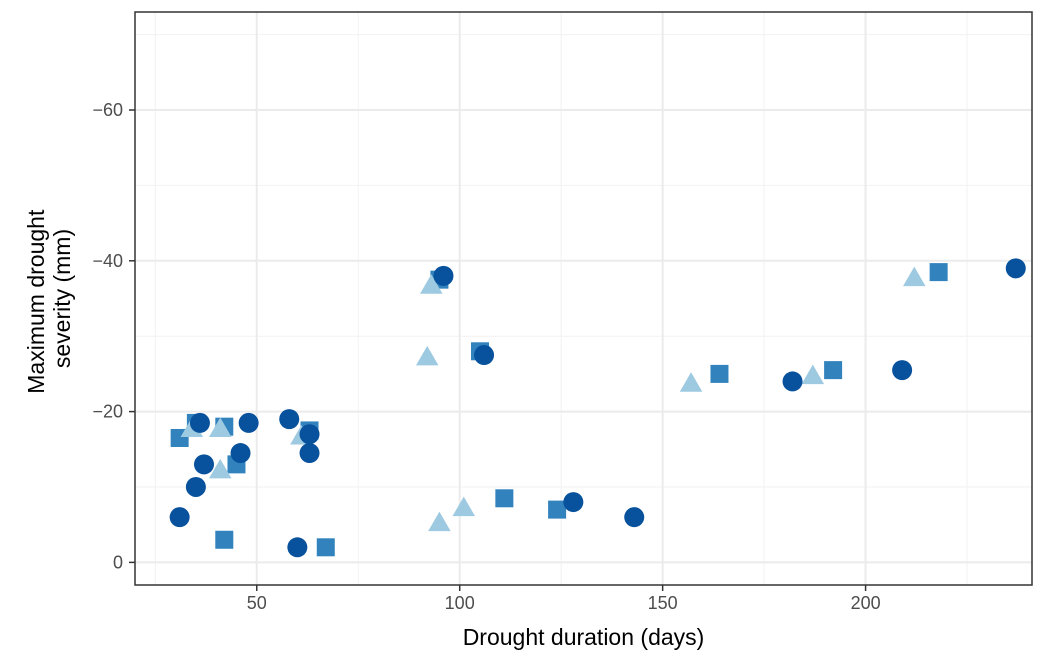 Image resolution: width=1045 pixels, height=663 pixels. What do you see at coordinates (107, 110) in the screenshot?
I see `y-tick-label: −60` at bounding box center [107, 110].